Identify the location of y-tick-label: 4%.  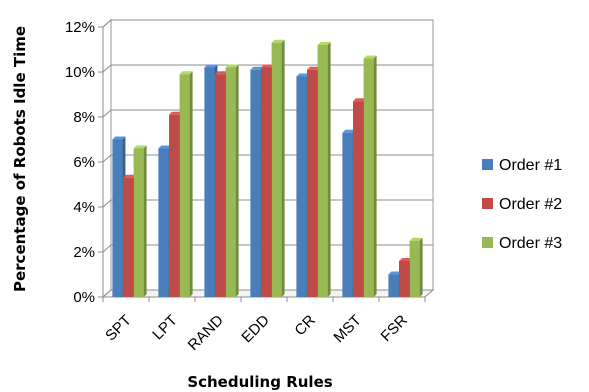
(84, 207).